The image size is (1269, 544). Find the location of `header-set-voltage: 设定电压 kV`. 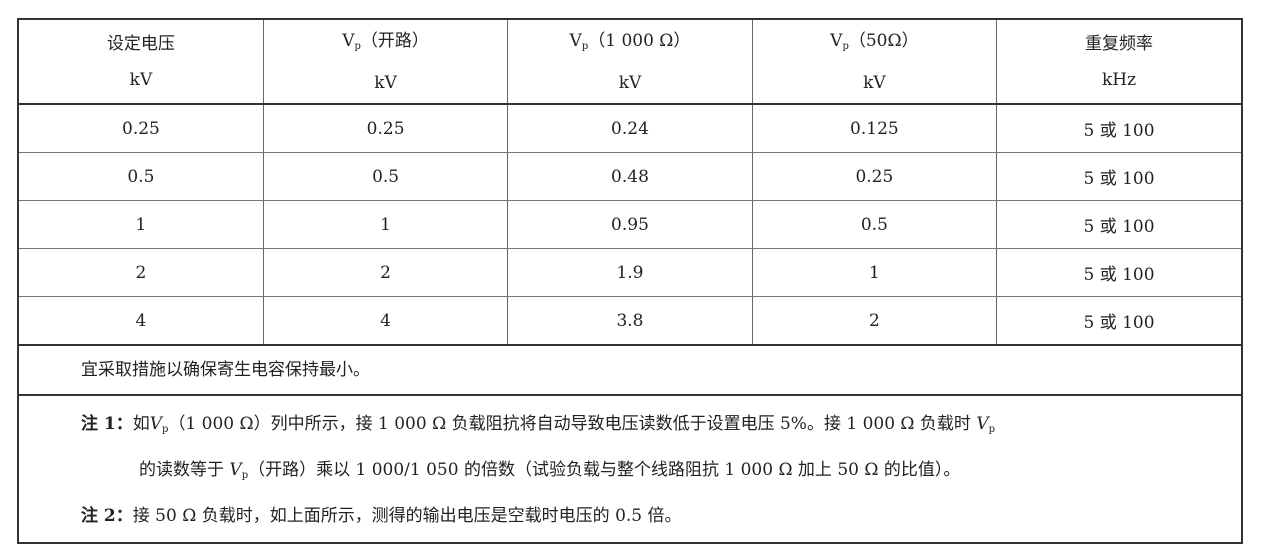

header-set-voltage: 设定电压 kV is located at coordinates (141, 62).